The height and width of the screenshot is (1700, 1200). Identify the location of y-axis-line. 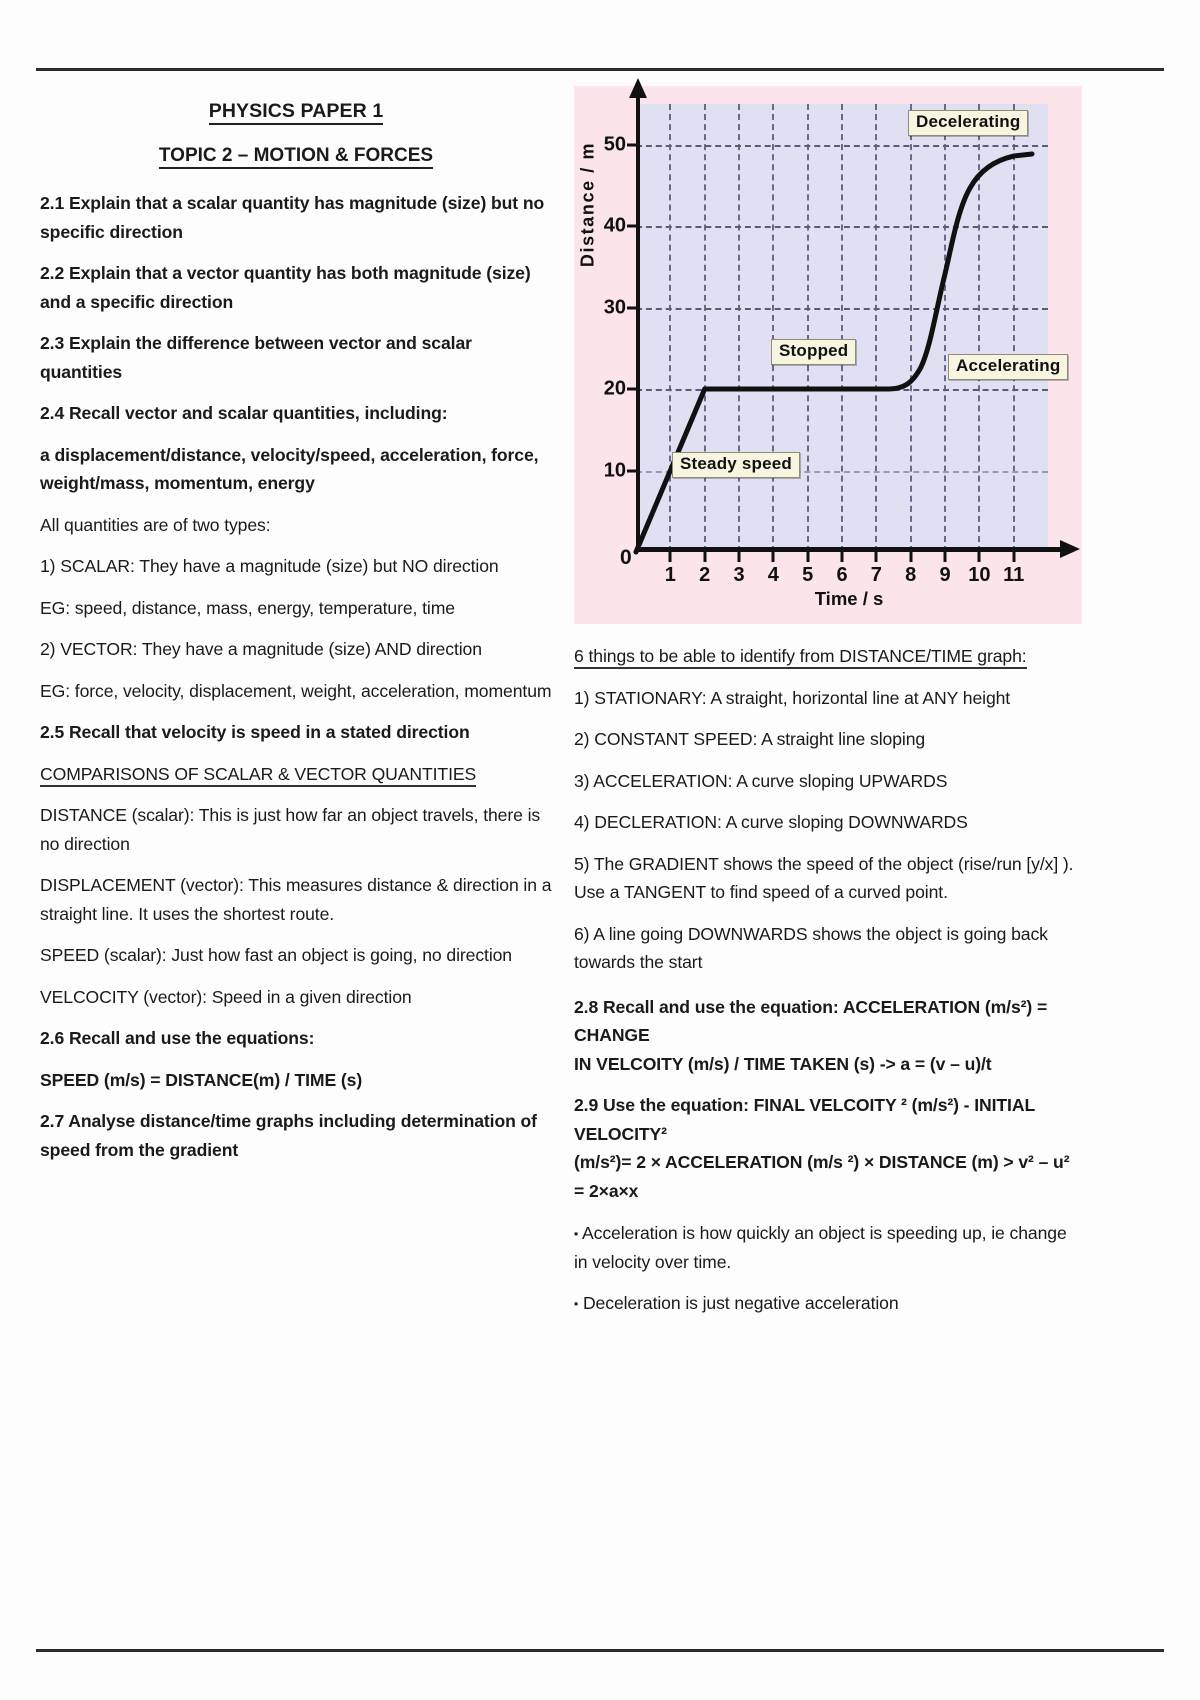
(638, 323).